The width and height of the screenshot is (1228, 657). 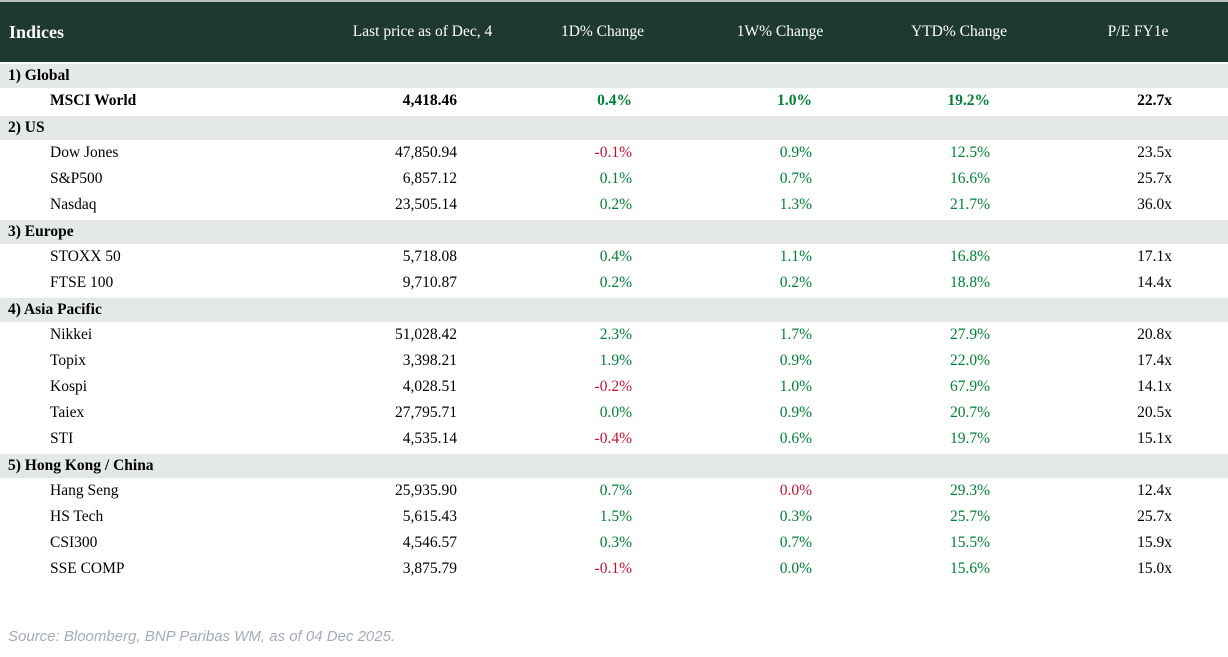 What do you see at coordinates (429, 360) in the screenshot?
I see `last-price: 3,398.21` at bounding box center [429, 360].